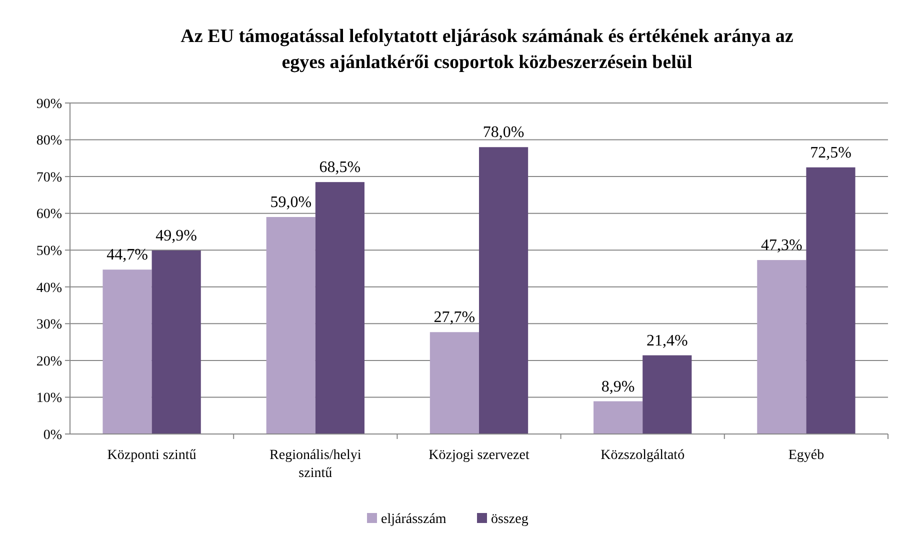 The width and height of the screenshot is (898, 540). I want to click on data-label: 27,7%, so click(455, 317).